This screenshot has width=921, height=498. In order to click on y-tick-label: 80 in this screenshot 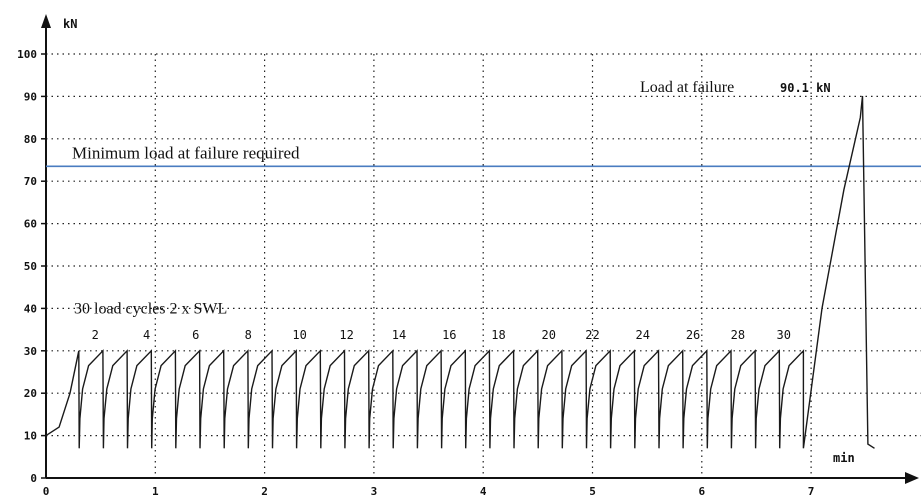, I will do `click(30, 139)`.